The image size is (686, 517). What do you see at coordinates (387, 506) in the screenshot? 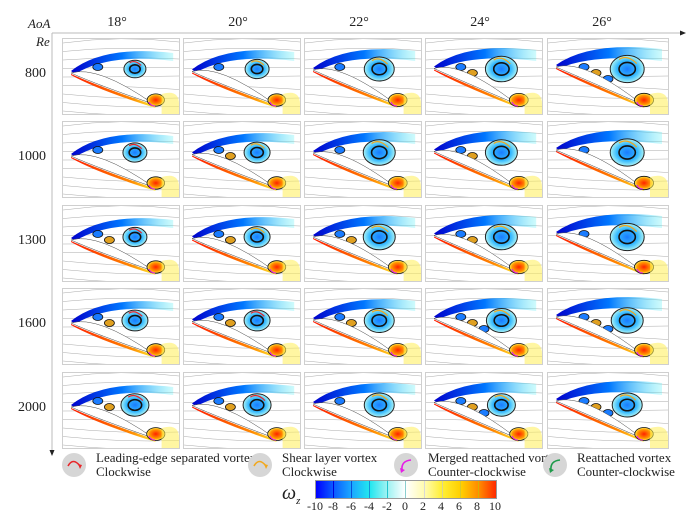
I see `colorbar-tick-label: -2` at bounding box center [387, 506].